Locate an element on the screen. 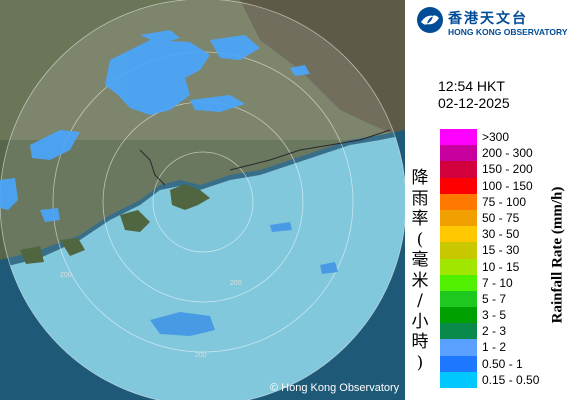 This screenshot has width=577, height=400. coastline is located at coordinates (265, 157).